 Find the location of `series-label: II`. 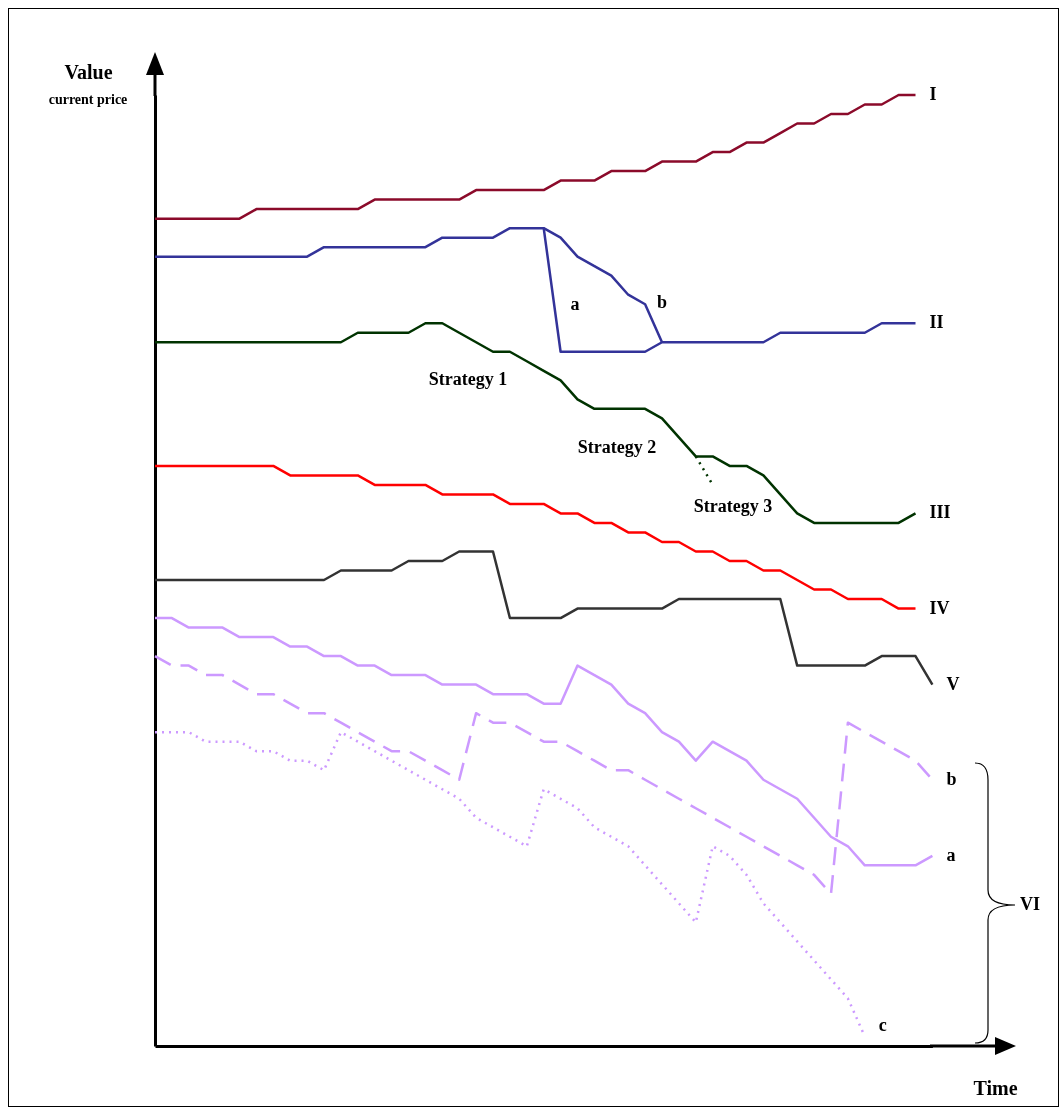

series-label: II is located at coordinates (936, 322).